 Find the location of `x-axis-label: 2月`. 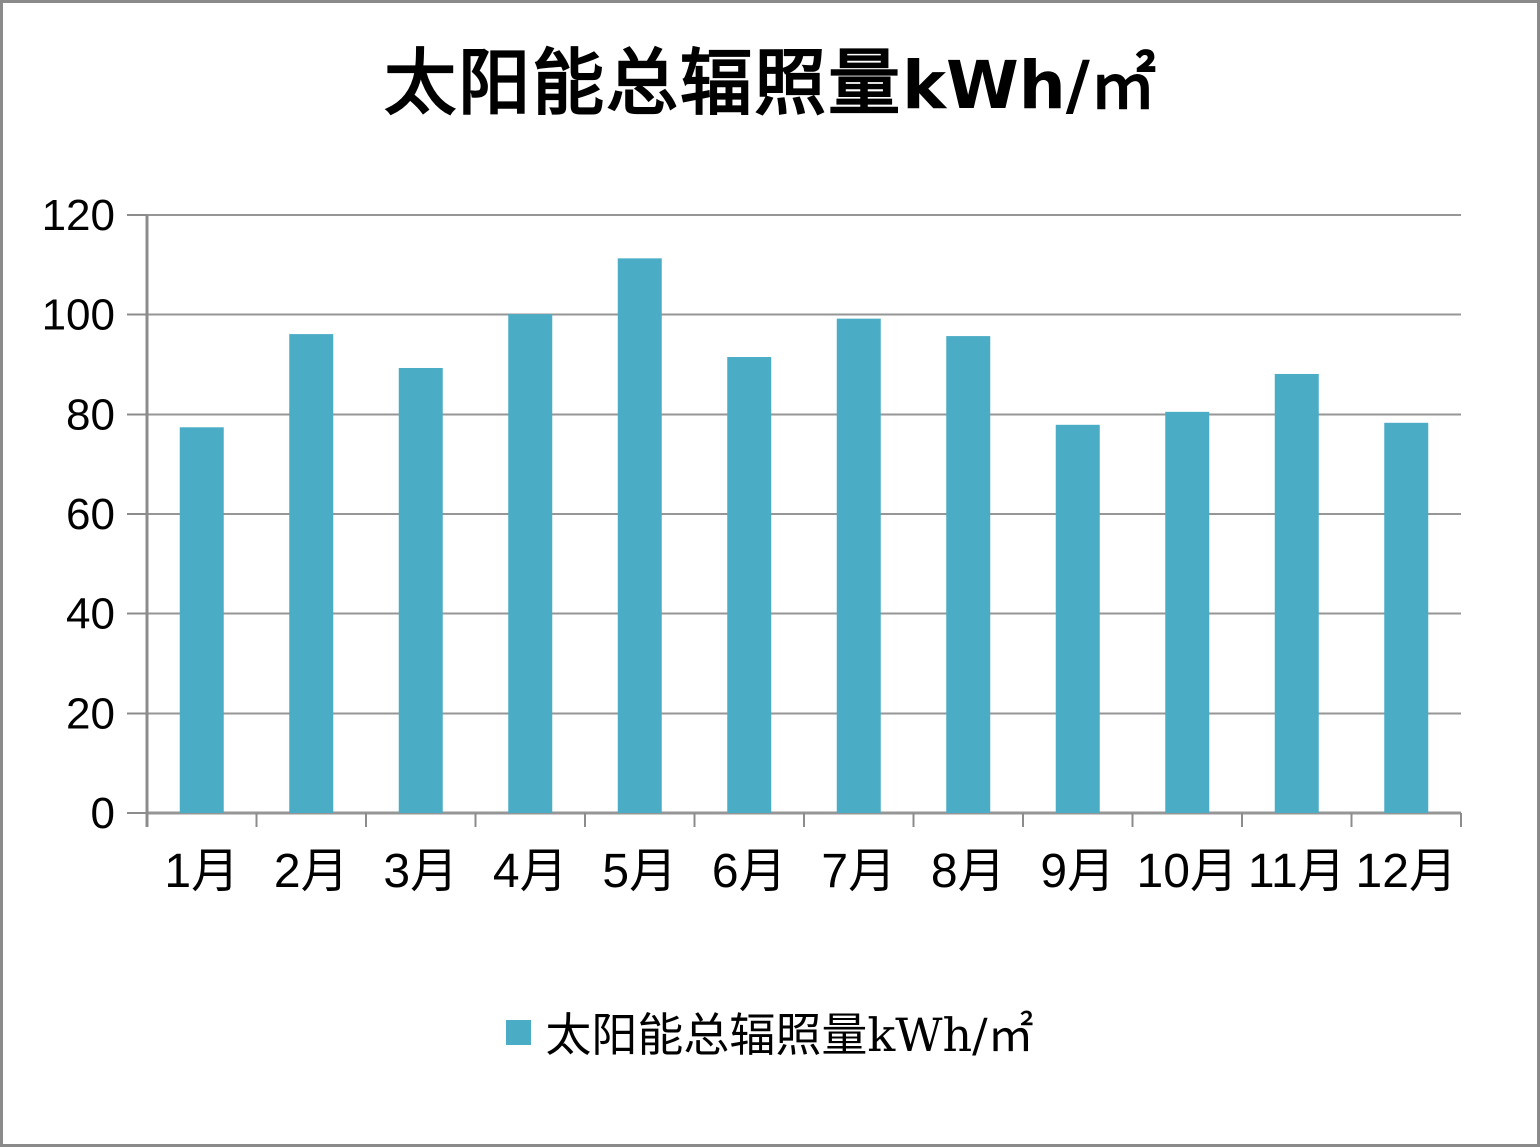

x-axis-label: 2月 is located at coordinates (311, 871).